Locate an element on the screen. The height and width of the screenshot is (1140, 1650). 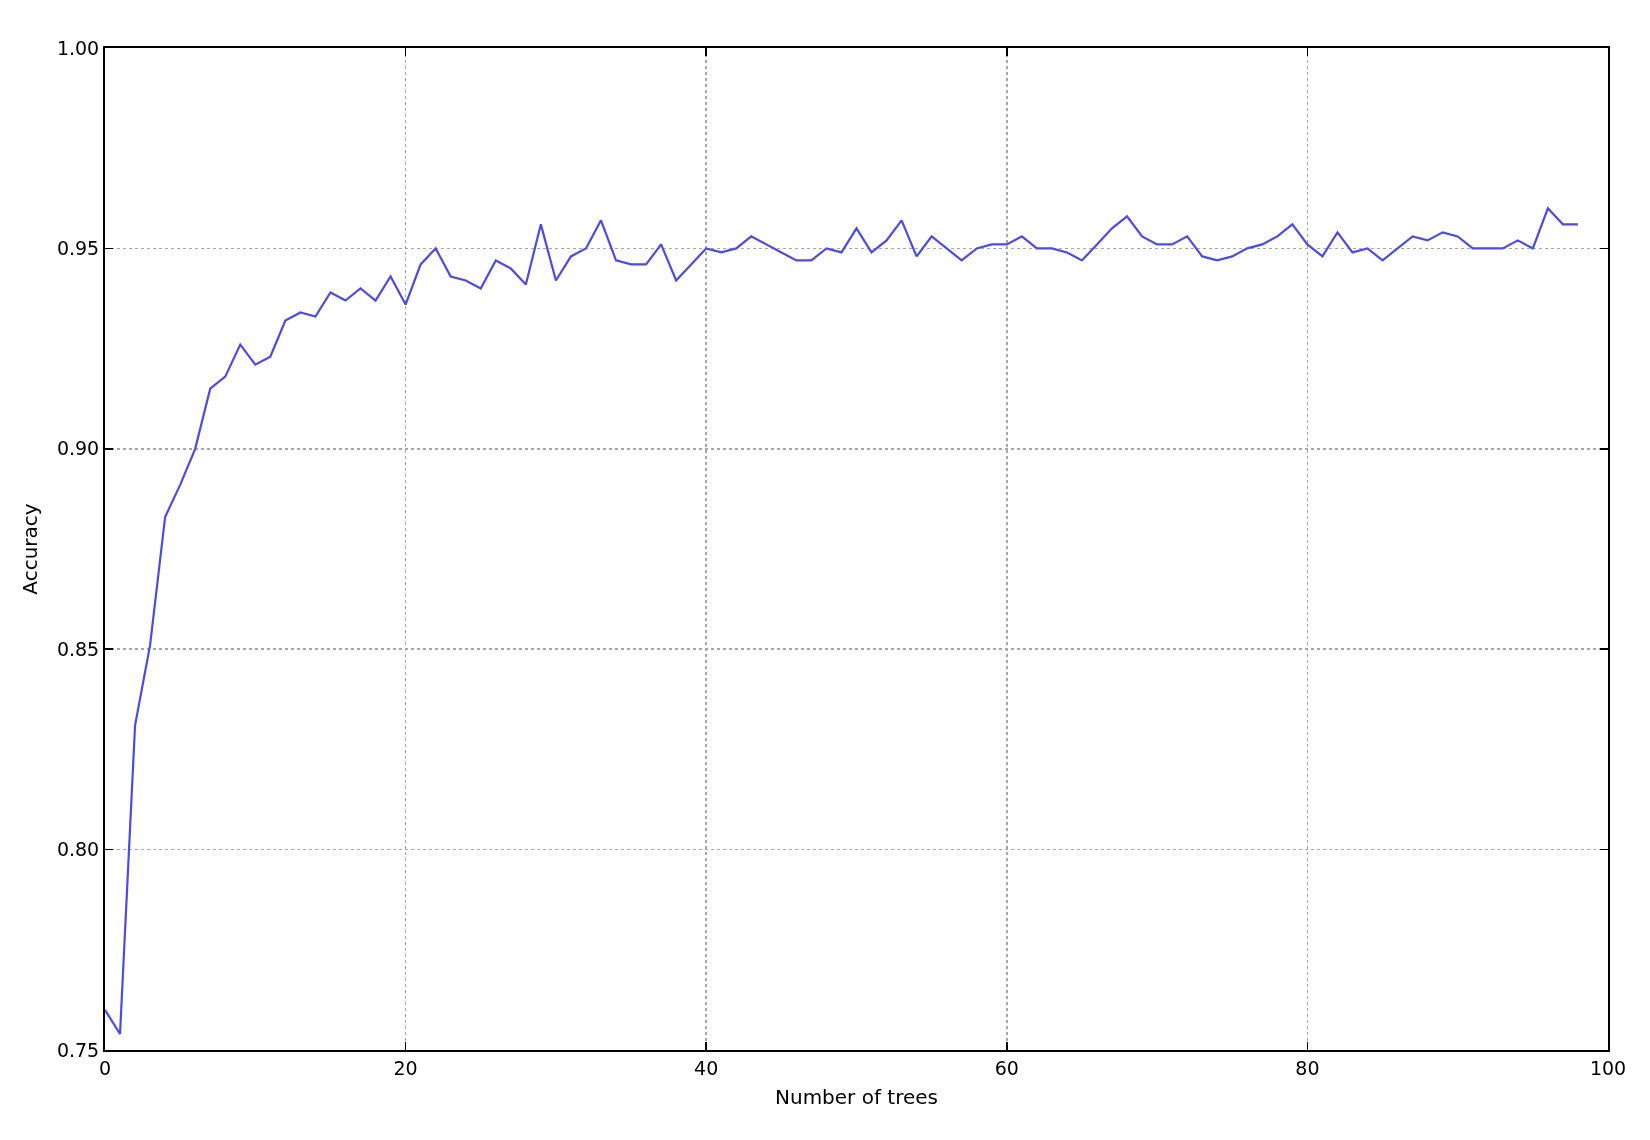
x-tick-label: 100 is located at coordinates (1608, 1067).